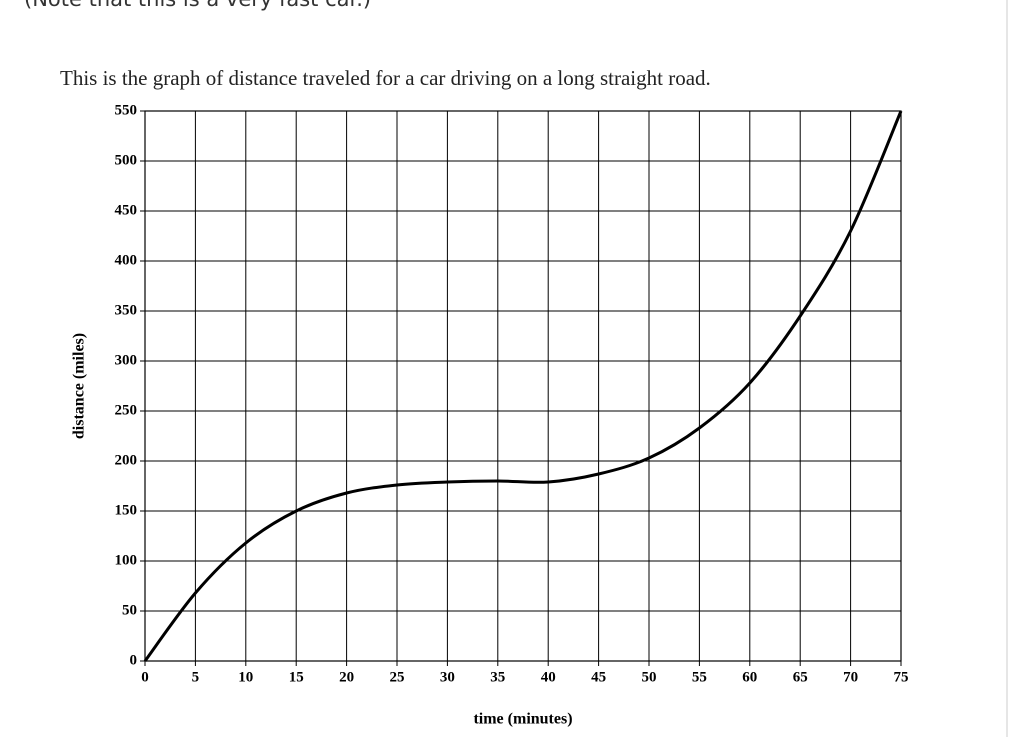 This screenshot has height=737, width=1024. I want to click on y-tick-label: 300, so click(126, 360).